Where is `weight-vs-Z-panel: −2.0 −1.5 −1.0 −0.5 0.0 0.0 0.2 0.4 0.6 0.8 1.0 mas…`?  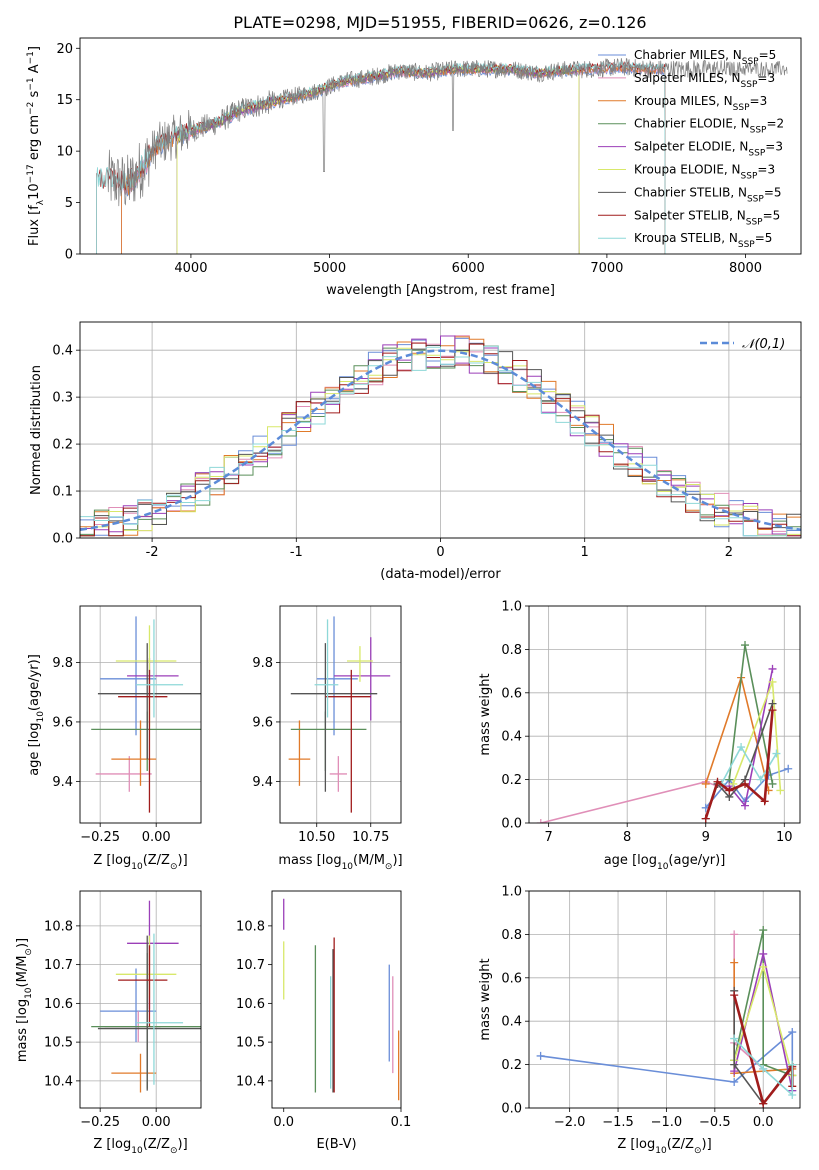
weight-vs-Z-panel: −2.0 −1.5 −1.0 −0.5 0.0 0.0 0.2 0.4 0.6 0.8 1.0 mas… is located at coordinates (639, 1020).